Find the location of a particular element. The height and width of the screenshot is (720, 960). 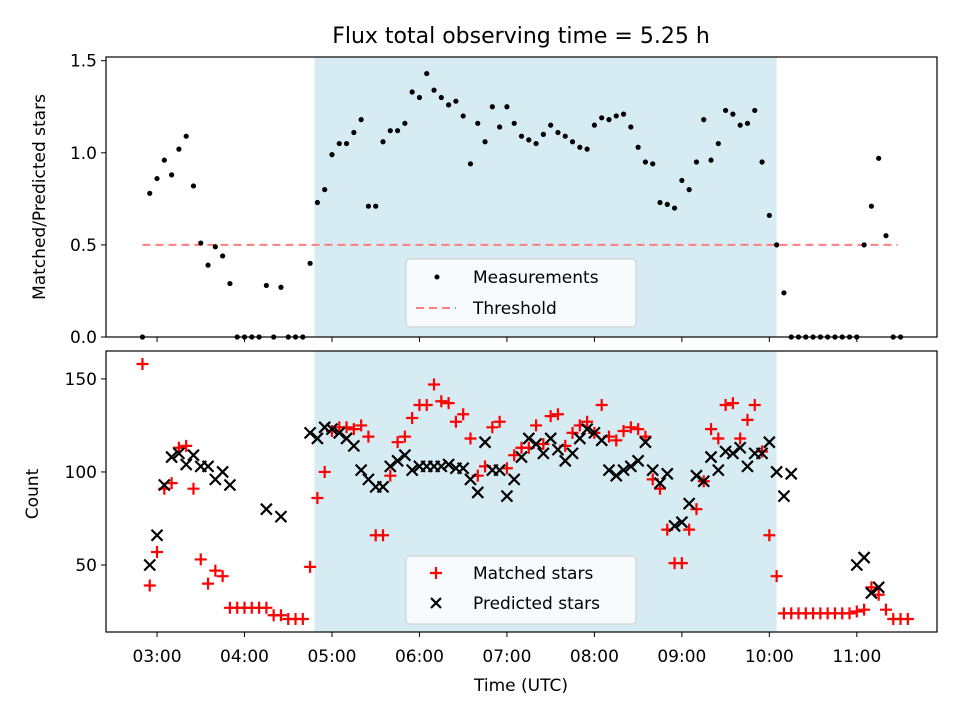

x-tick-label: 08:00 is located at coordinates (594, 657).